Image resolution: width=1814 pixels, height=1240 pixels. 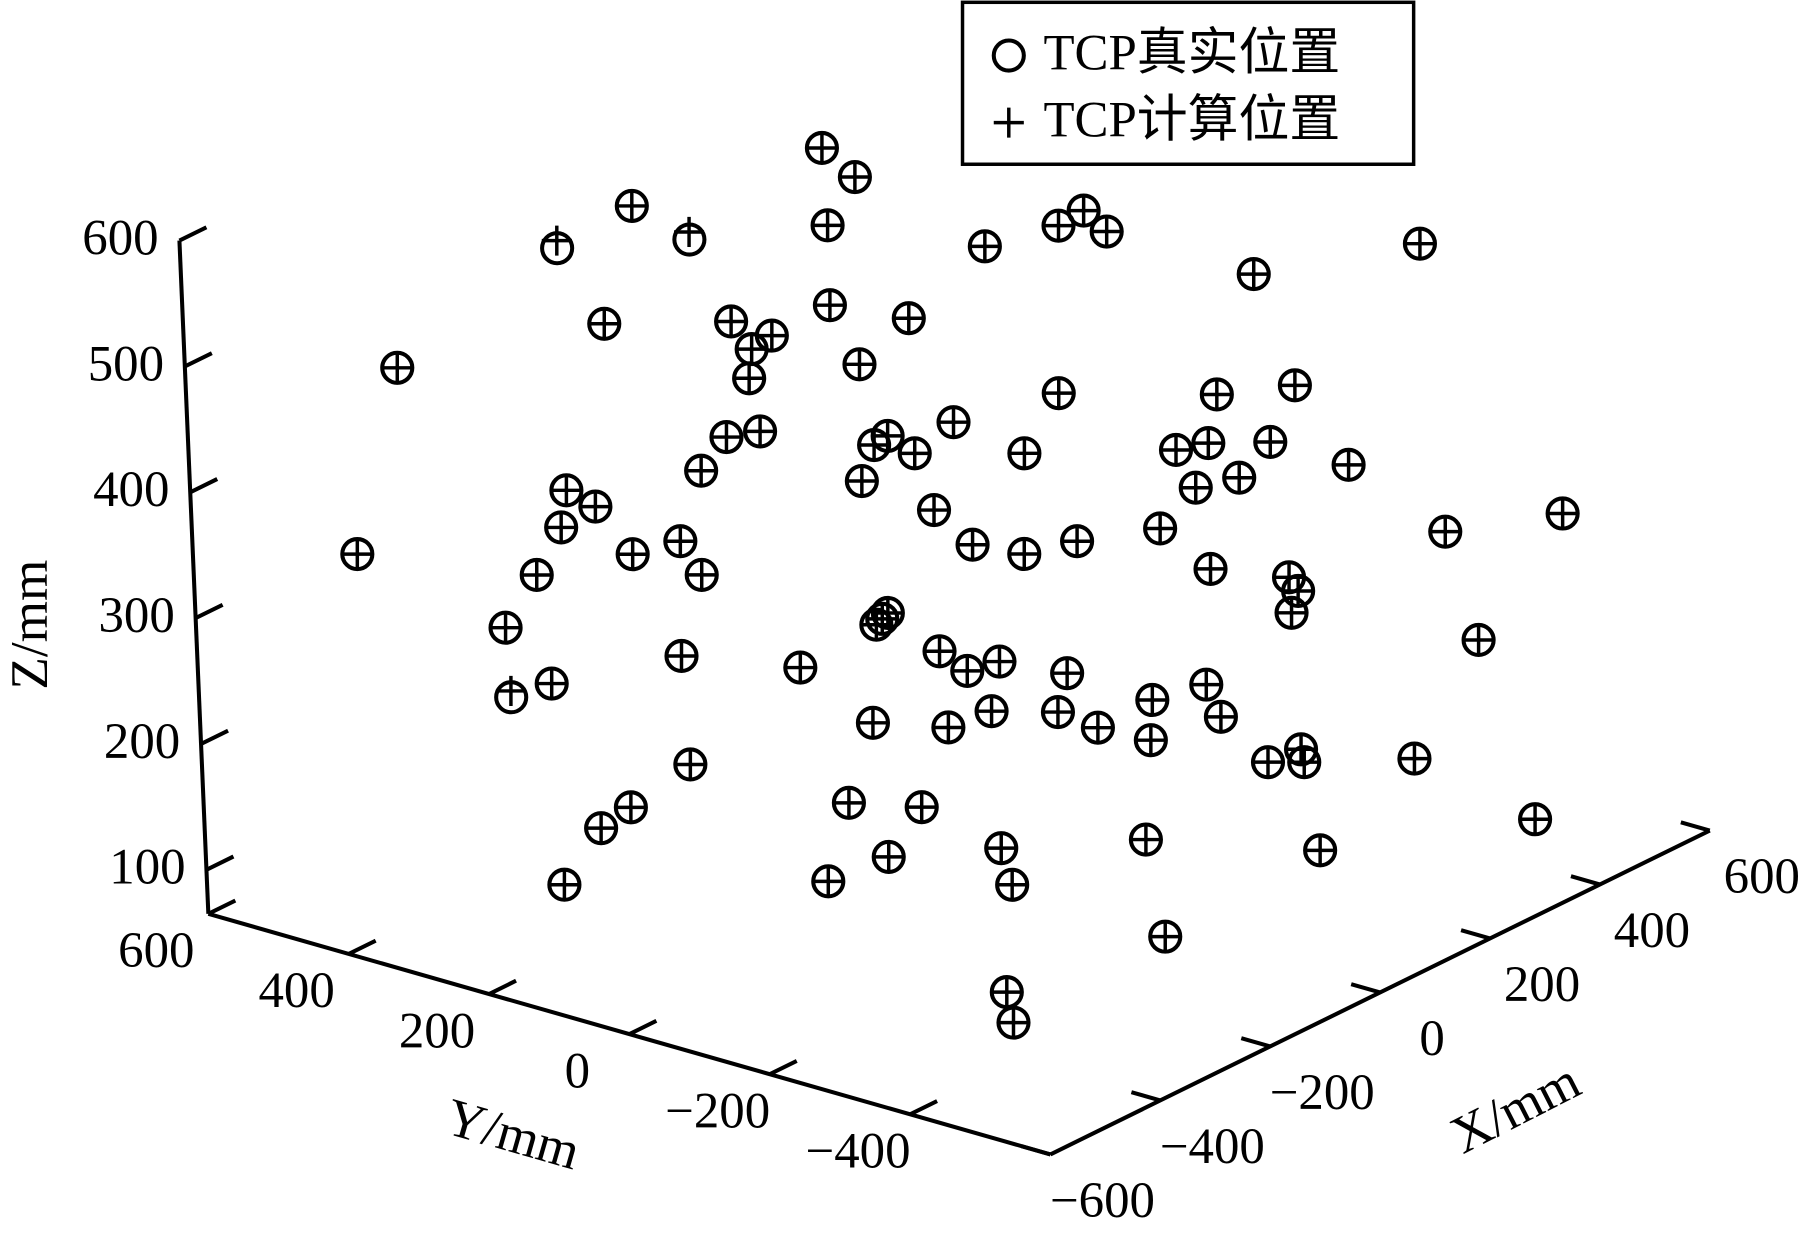 I want to click on y-tick-label: 0, so click(x=577, y=1071).